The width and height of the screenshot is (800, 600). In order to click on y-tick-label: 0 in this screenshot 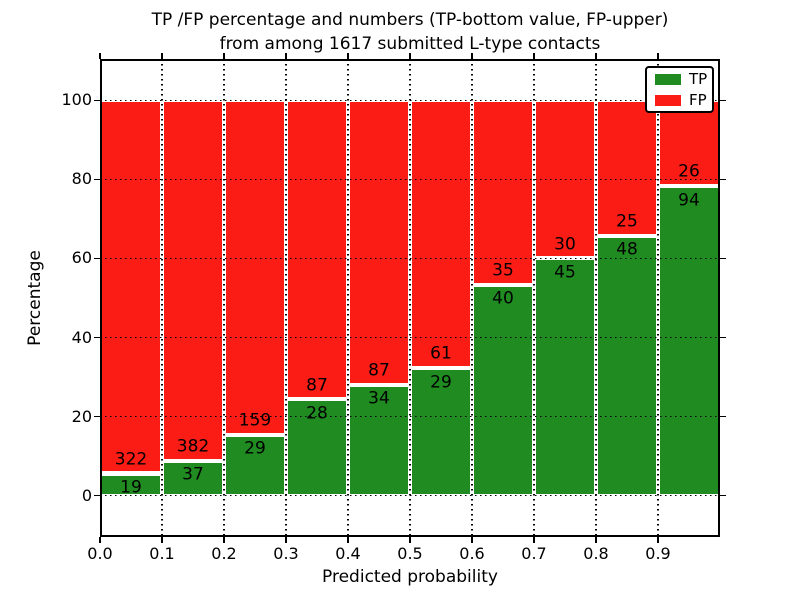, I will do `click(86, 495)`.